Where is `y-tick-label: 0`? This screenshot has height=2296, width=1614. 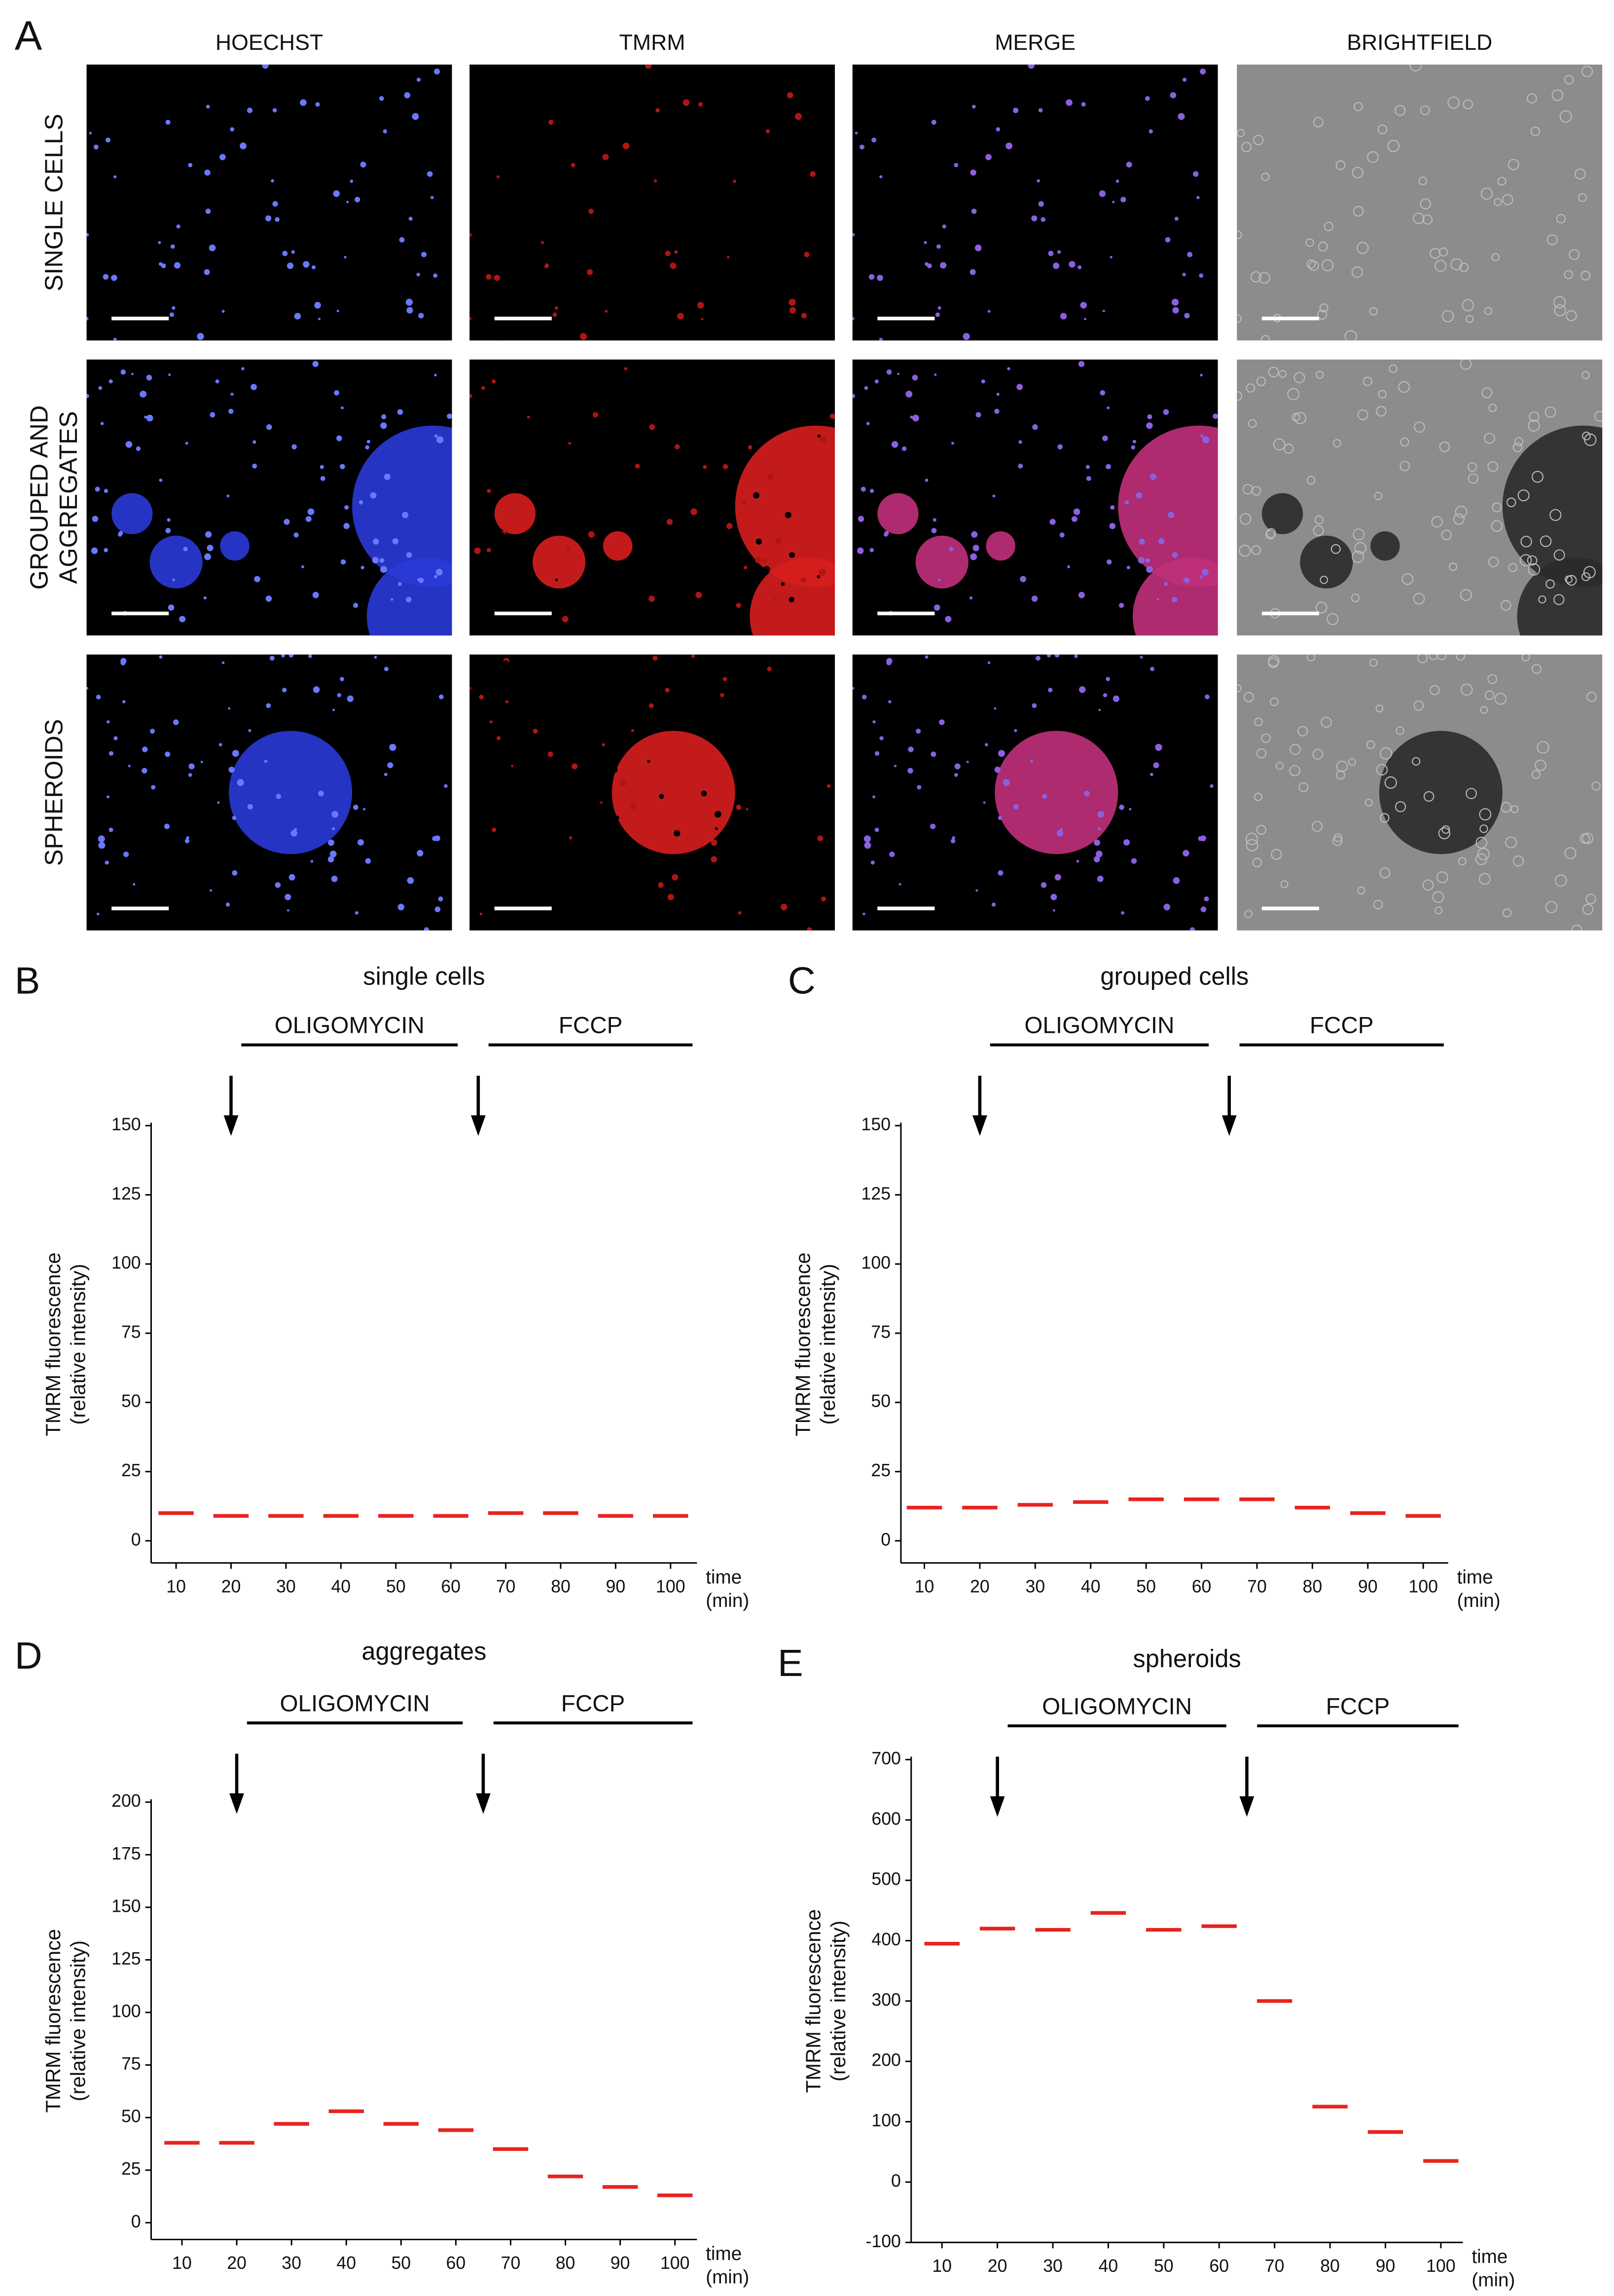 y-tick-label: 0 is located at coordinates (136, 1539).